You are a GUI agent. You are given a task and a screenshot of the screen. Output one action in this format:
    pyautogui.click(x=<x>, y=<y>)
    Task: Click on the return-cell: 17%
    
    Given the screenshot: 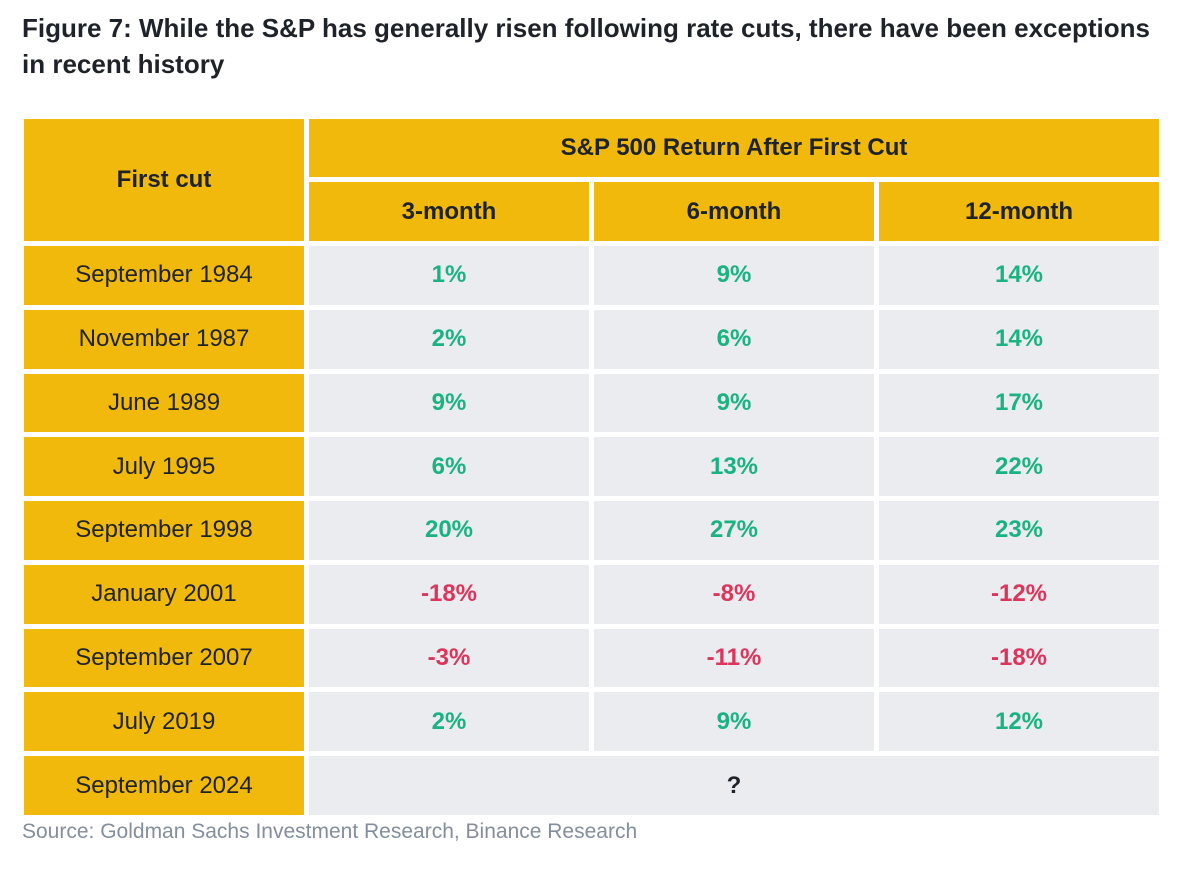 What is the action you would take?
    pyautogui.click(x=1019, y=403)
    